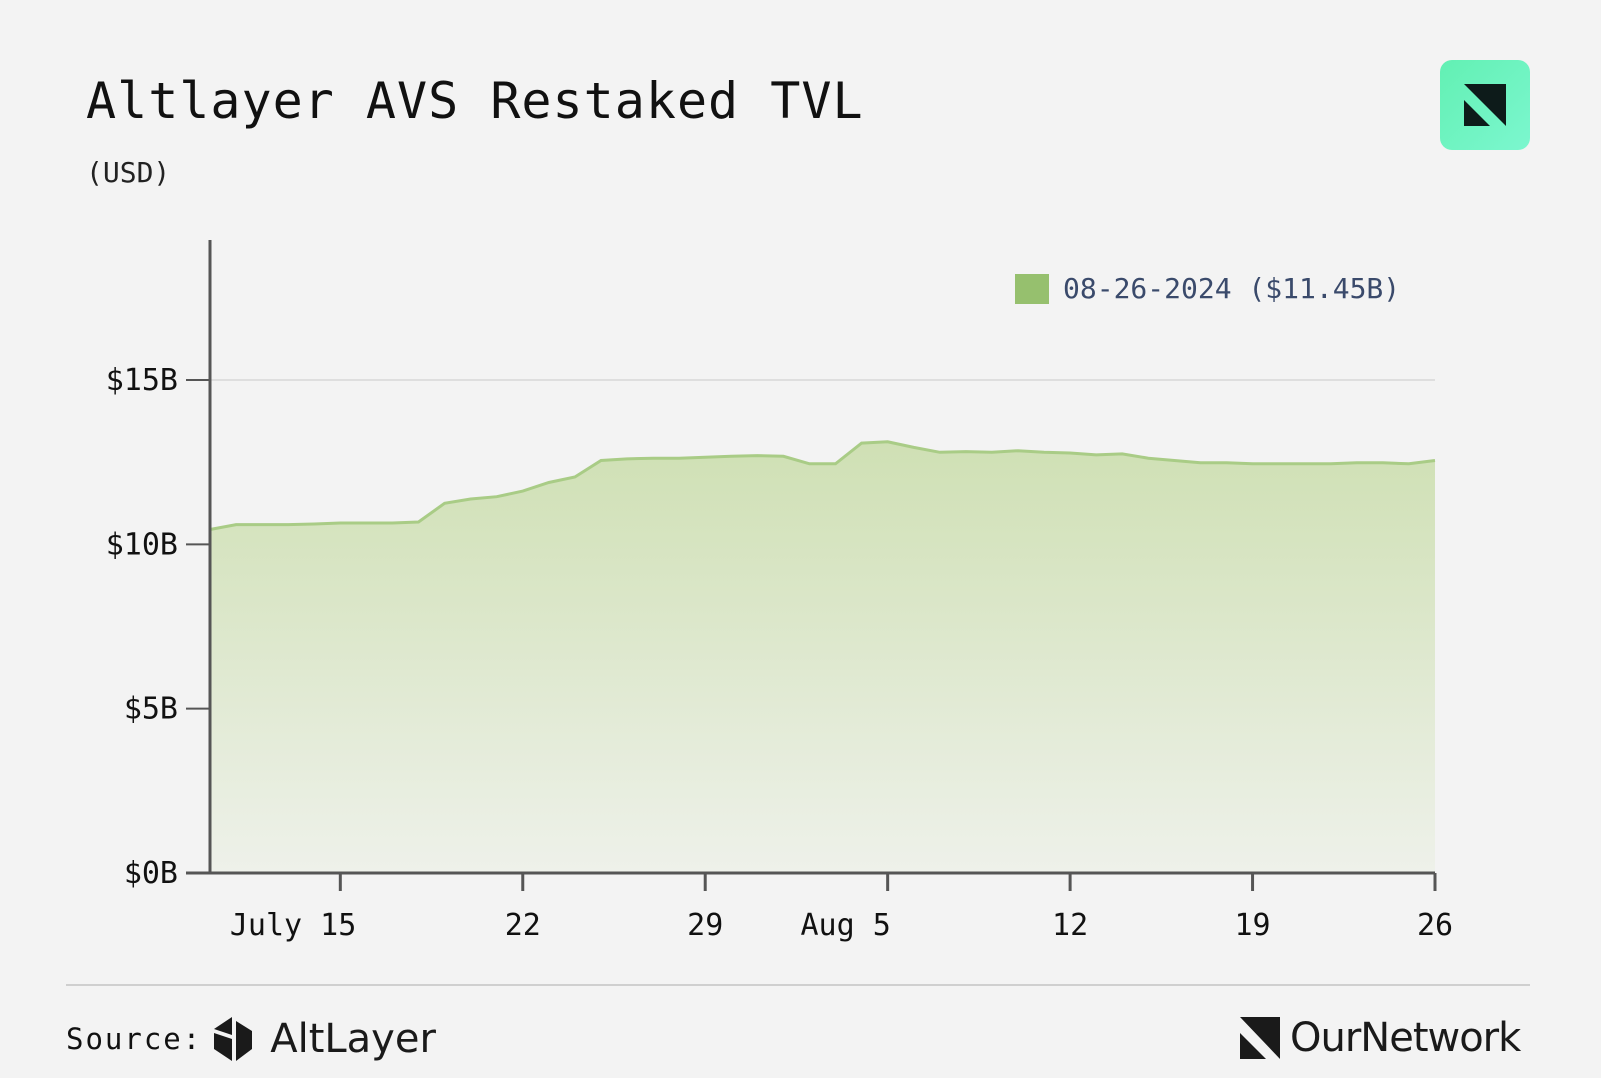 This screenshot has height=1078, width=1601. Describe the element at coordinates (142, 544) in the screenshot. I see `y-tick-label: $10B` at that location.